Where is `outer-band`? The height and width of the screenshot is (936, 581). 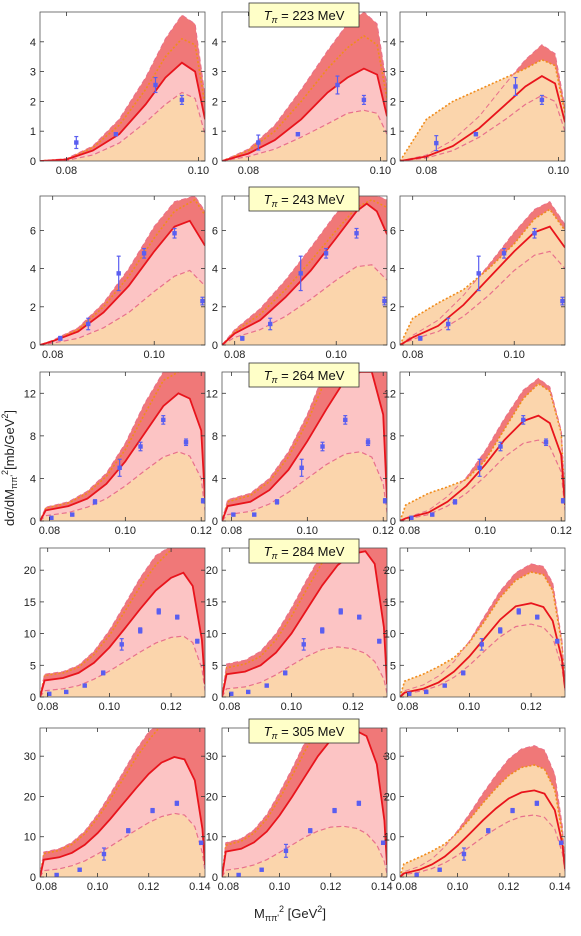 outer-band is located at coordinates (122, 270).